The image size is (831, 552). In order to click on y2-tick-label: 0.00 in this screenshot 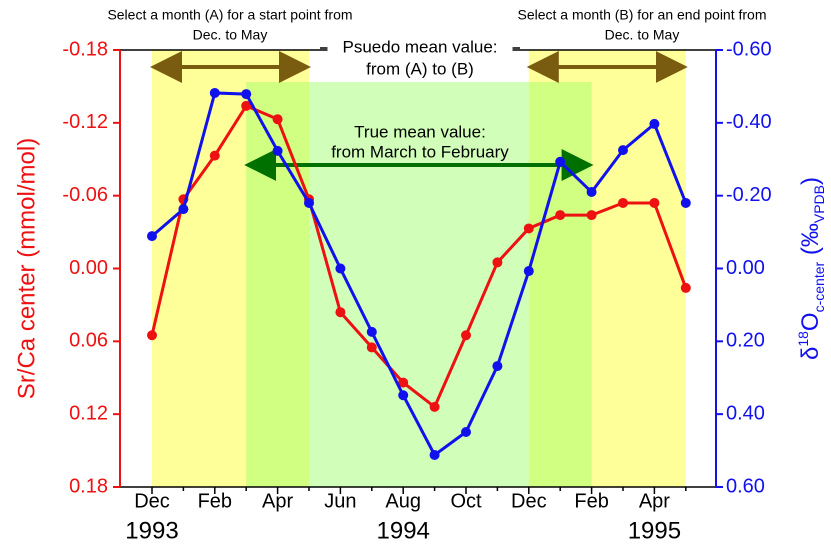, I will do `click(745, 268)`.